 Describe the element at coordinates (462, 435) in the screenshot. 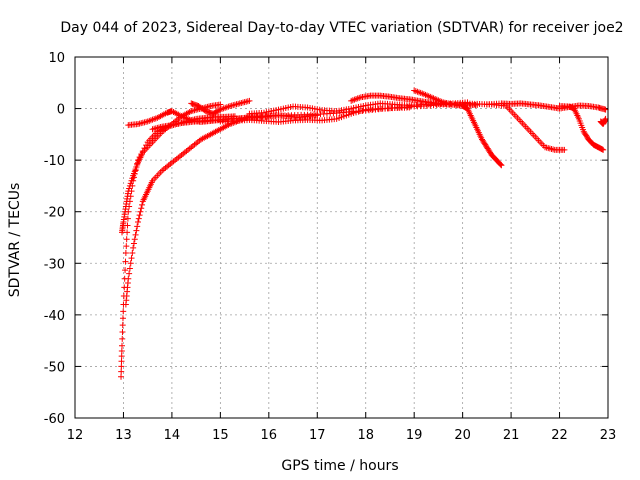

I see `x-tick-label: 20` at that location.